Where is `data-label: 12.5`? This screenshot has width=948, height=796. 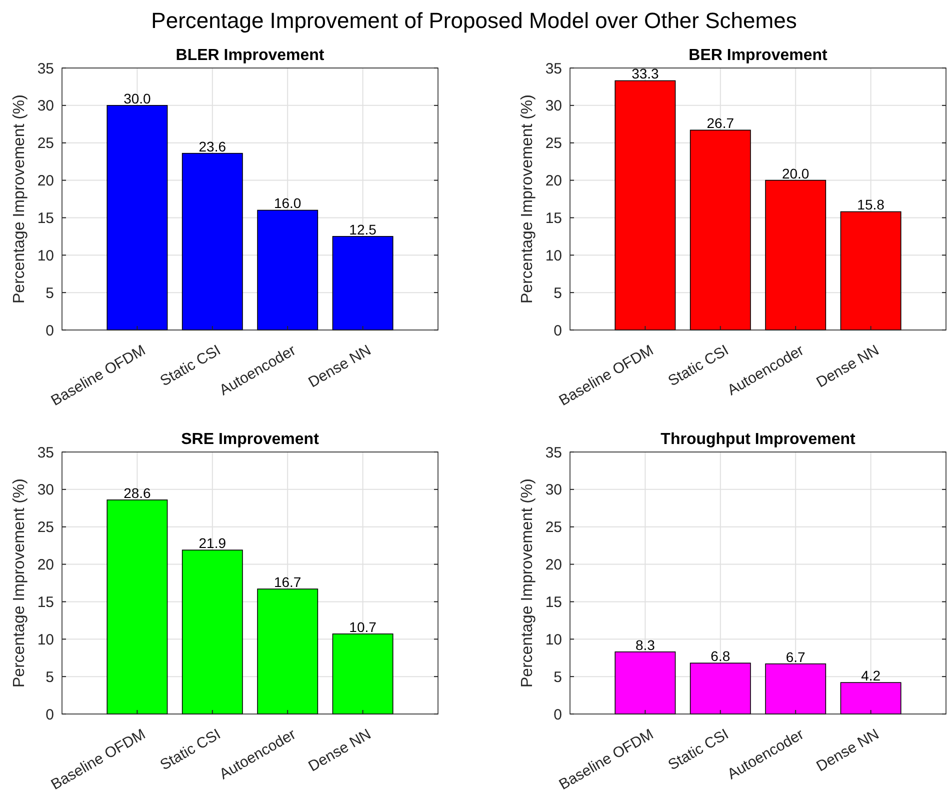 data-label: 12.5 is located at coordinates (363, 229).